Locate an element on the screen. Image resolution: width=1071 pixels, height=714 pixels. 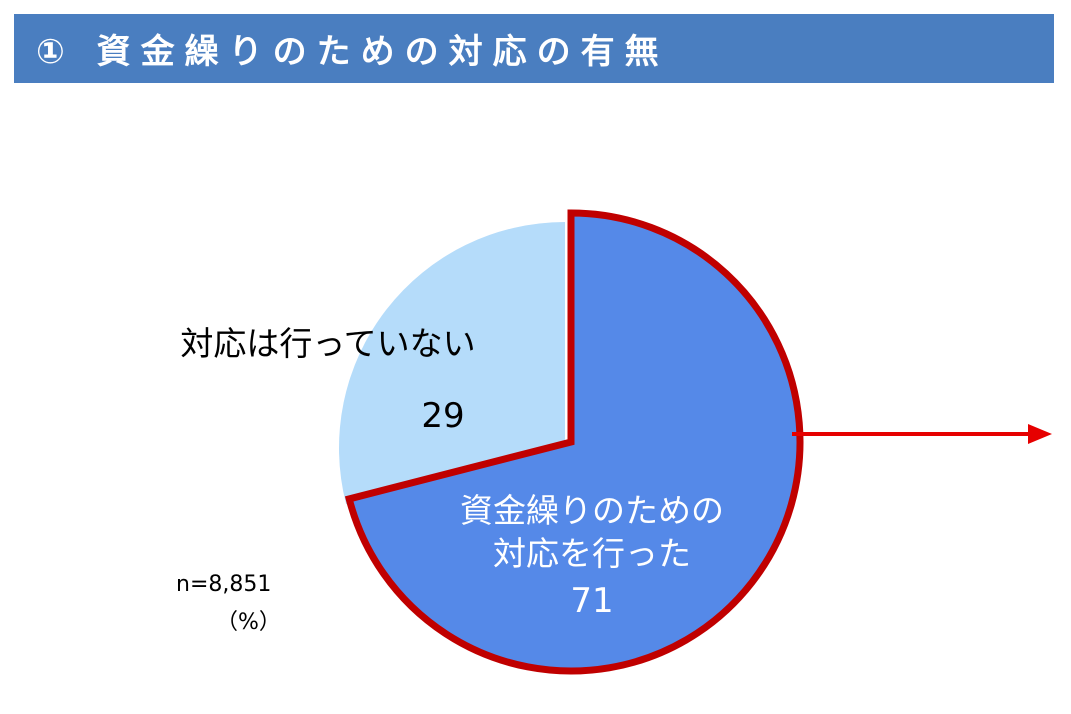
unit-label: （%） is located at coordinates (248, 622).